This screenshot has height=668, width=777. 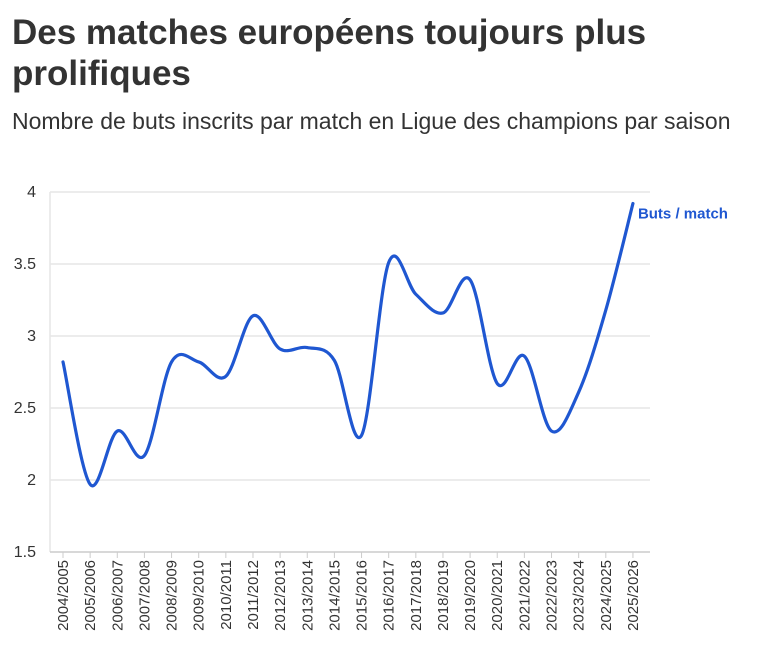 What do you see at coordinates (280, 595) in the screenshot?
I see `x-tick-label: 2012/2013` at bounding box center [280, 595].